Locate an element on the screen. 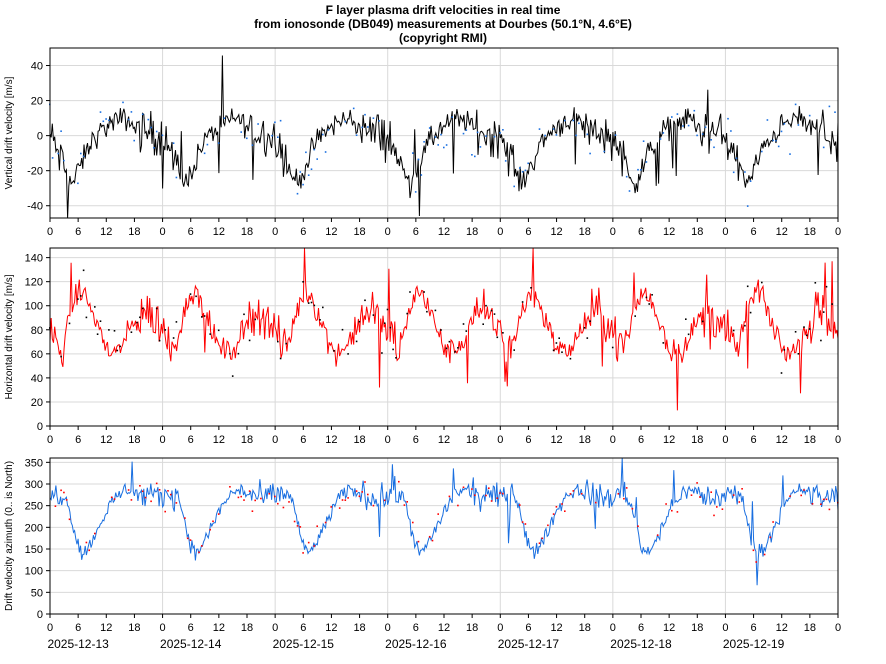  y-axis-label: Drift velocity azimuth (0.. is North) is located at coordinates (9, 536).